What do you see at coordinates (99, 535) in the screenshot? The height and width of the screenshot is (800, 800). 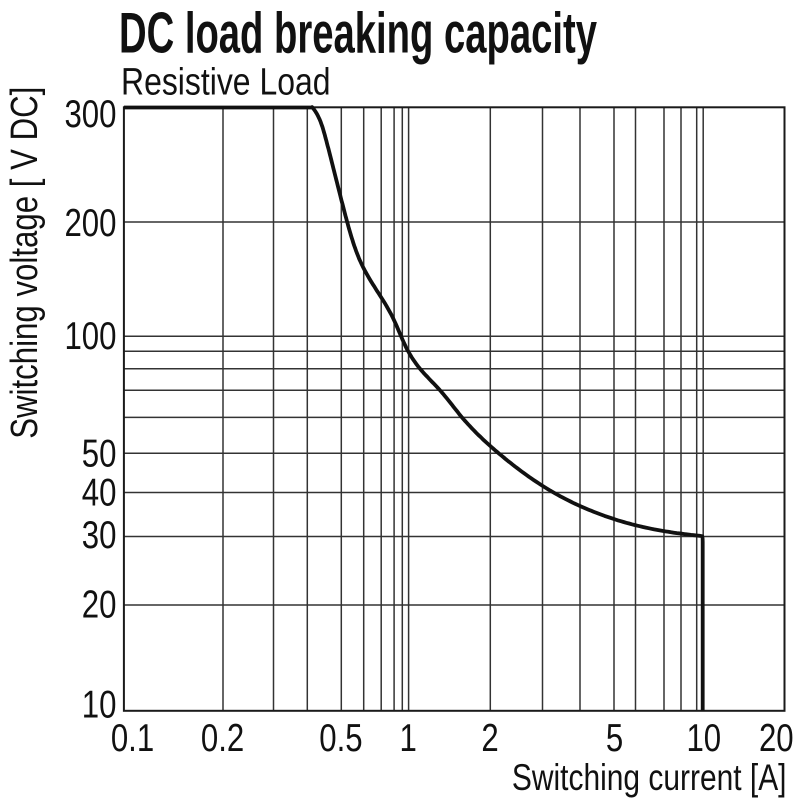 I see `svg-text: 30` at bounding box center [99, 535].